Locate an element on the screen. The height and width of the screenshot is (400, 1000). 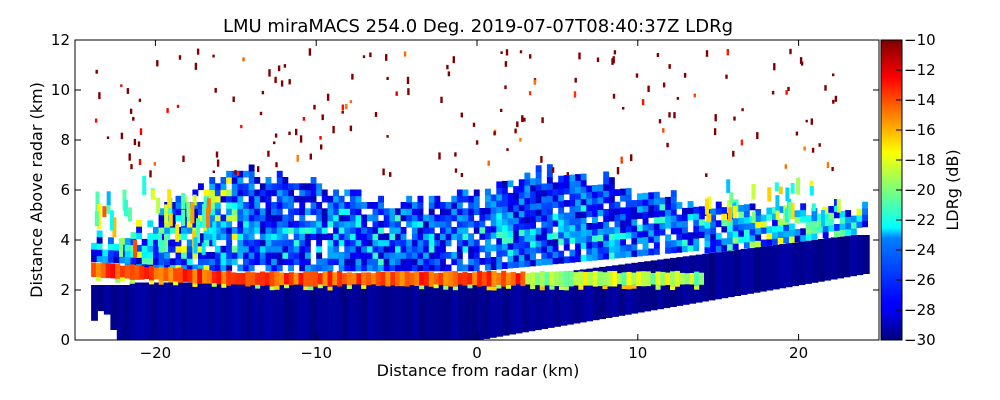
colorbar-tick-label: −16 is located at coordinates (920, 130).